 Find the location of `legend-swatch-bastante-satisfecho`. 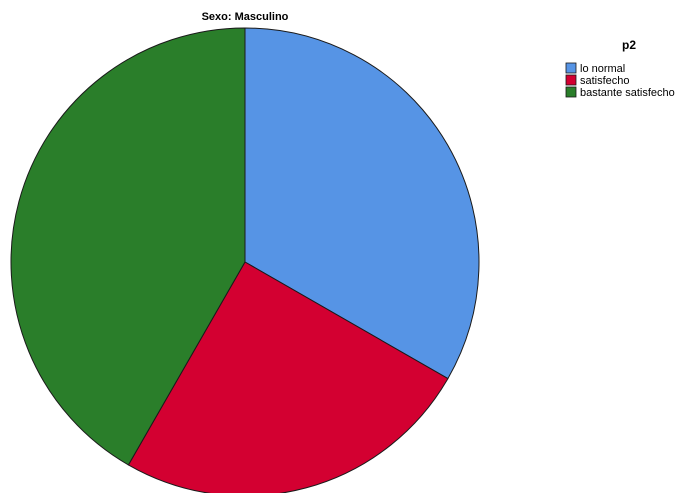

legend-swatch-bastante-satisfecho is located at coordinates (571, 92).